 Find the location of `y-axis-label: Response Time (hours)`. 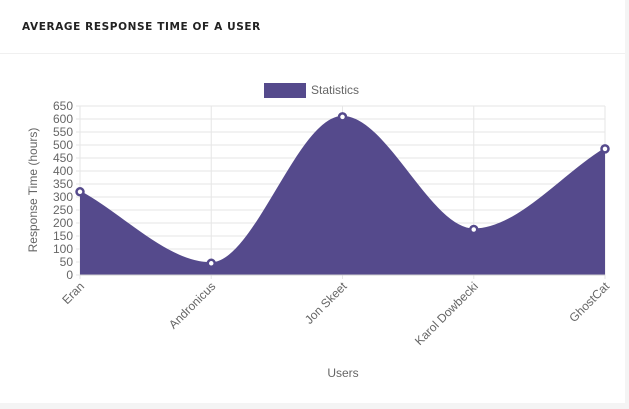

y-axis-label: Response Time (hours) is located at coordinates (33, 190).